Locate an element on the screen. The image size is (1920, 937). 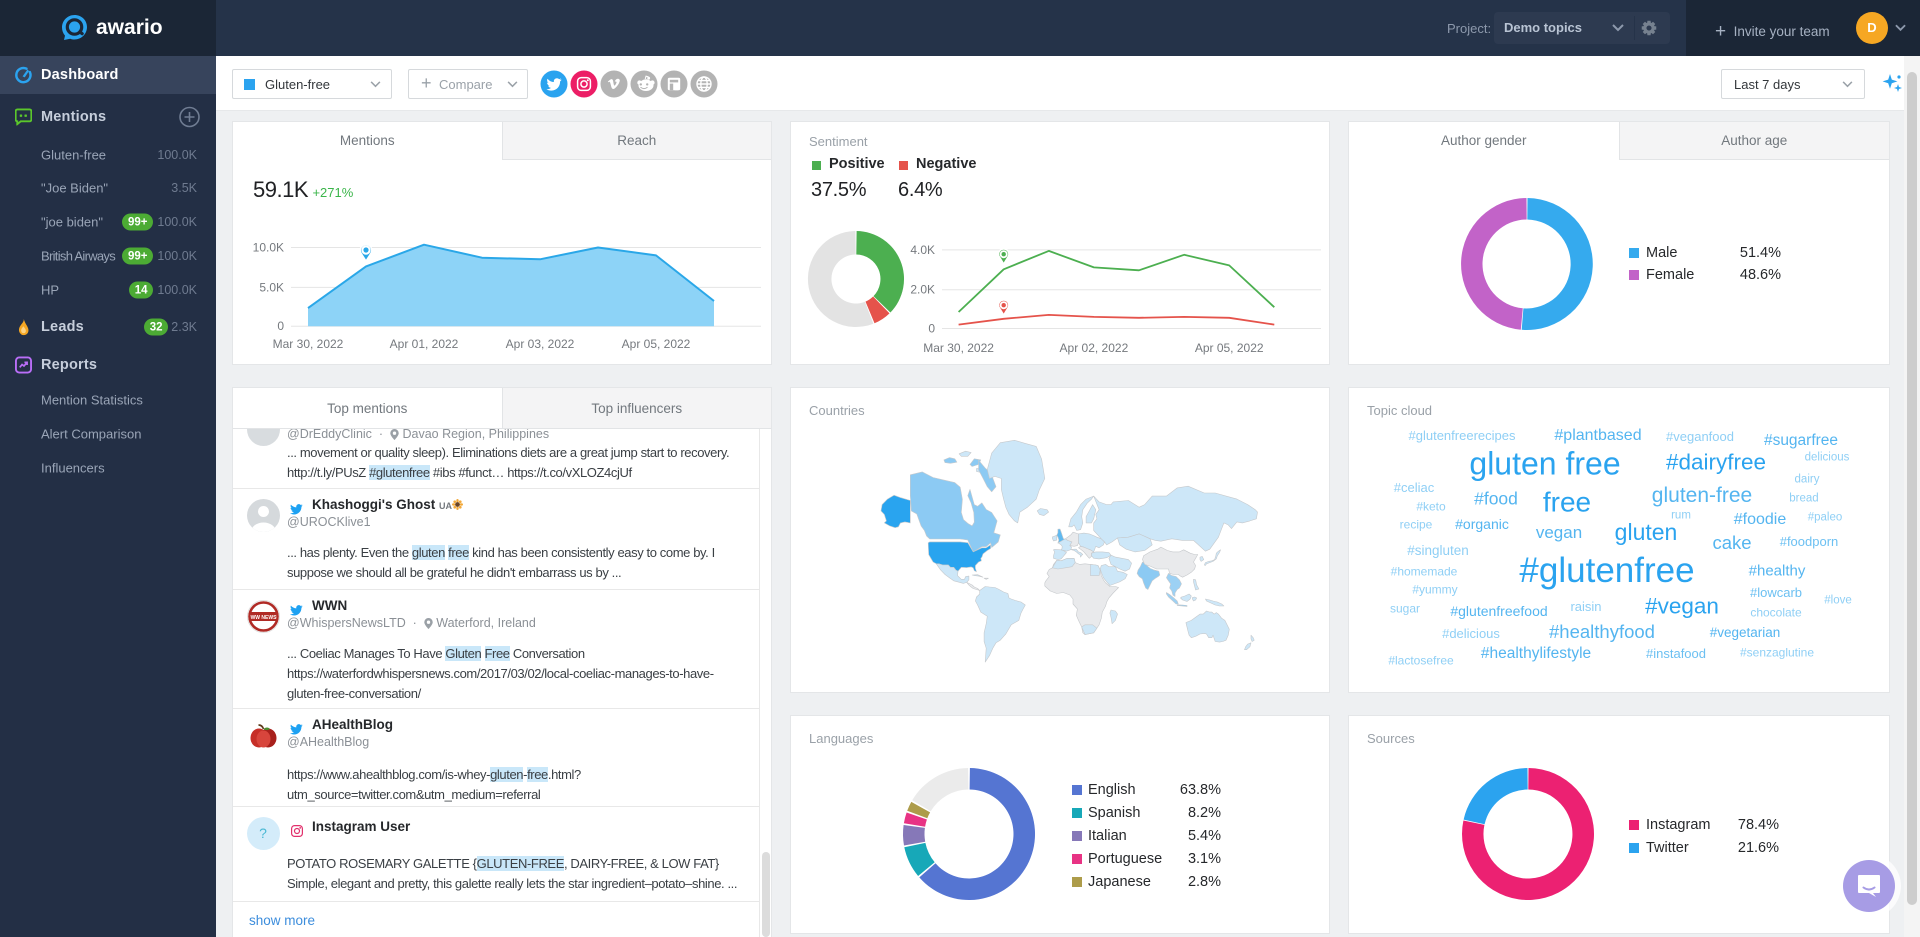
svg-text: Apr 01, 2022 is located at coordinates (424, 344).